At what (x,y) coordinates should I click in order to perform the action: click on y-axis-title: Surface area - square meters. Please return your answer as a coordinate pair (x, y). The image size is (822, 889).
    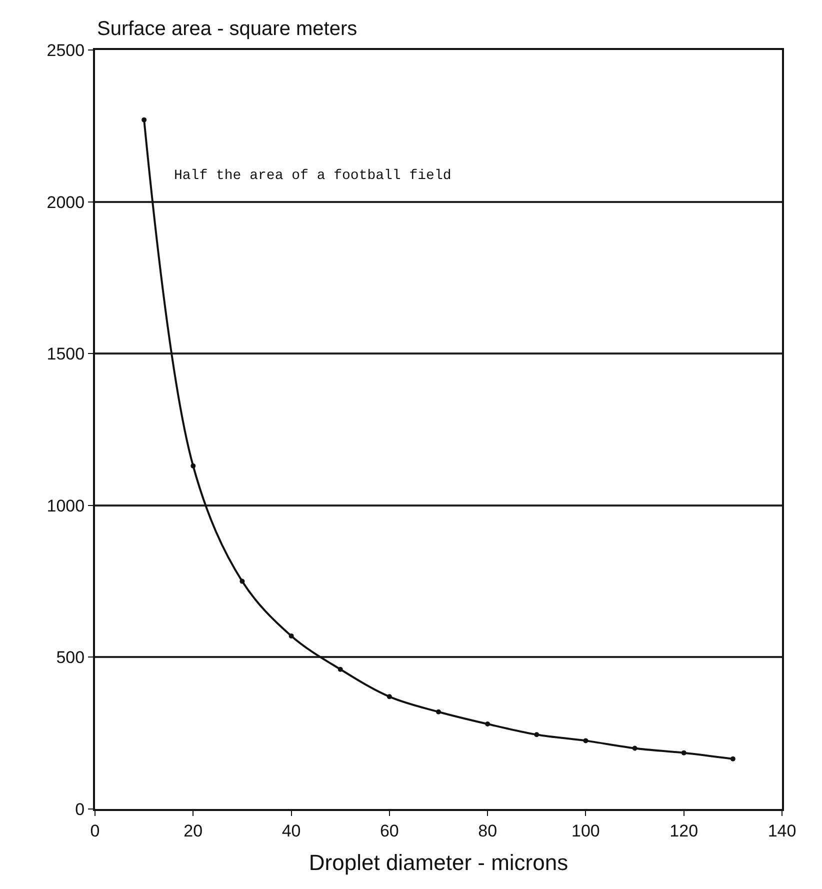
    Looking at the image, I should click on (227, 29).